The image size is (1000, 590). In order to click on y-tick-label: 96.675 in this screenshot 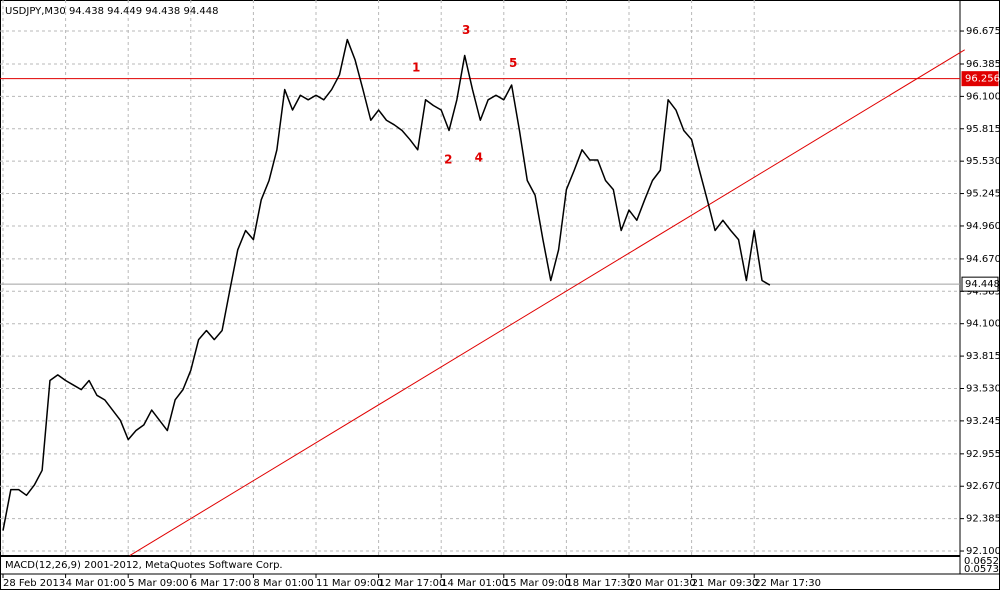, I will do `click(983, 31)`.